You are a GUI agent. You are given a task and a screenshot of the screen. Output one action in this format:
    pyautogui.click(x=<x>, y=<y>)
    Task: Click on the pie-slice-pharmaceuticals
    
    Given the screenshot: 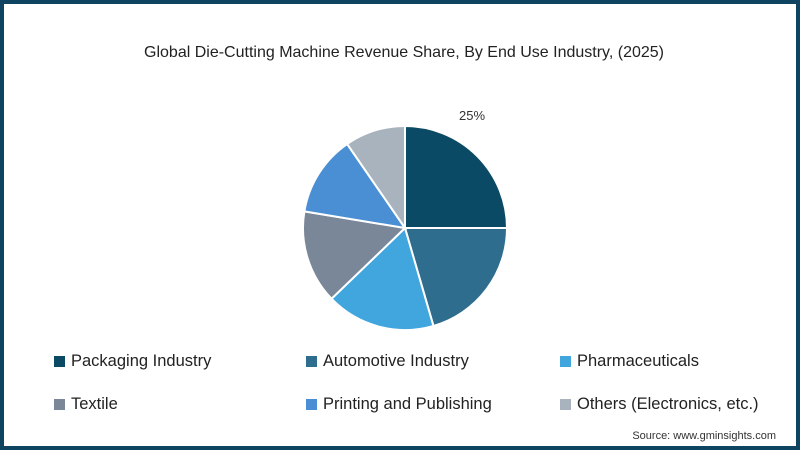 What is the action you would take?
    pyautogui.click(x=382, y=278)
    